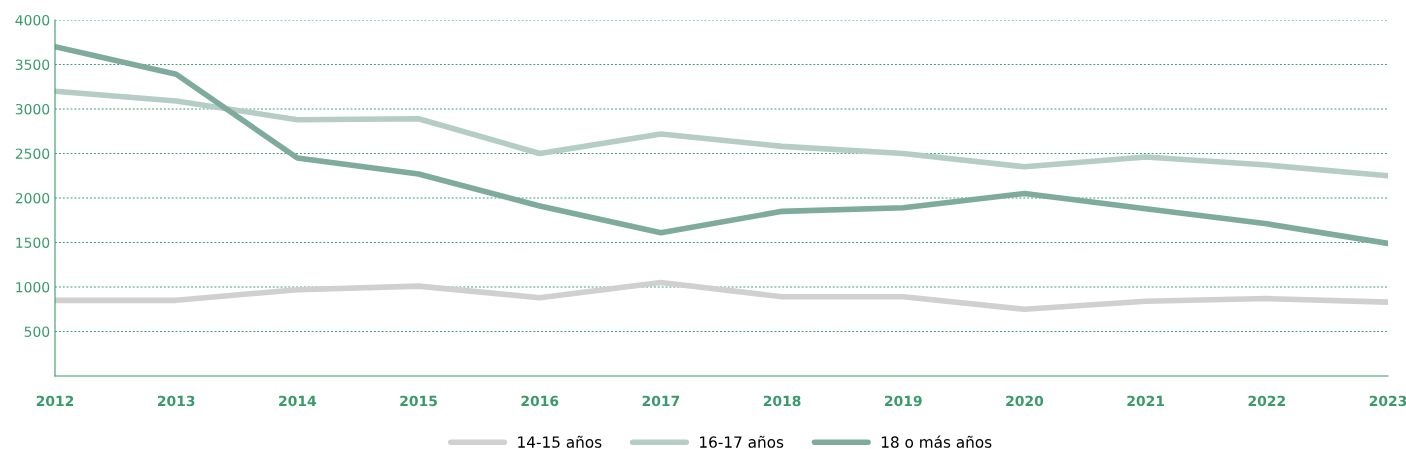  What do you see at coordinates (33, 287) in the screenshot?
I see `y-tick-label: 1000` at bounding box center [33, 287].